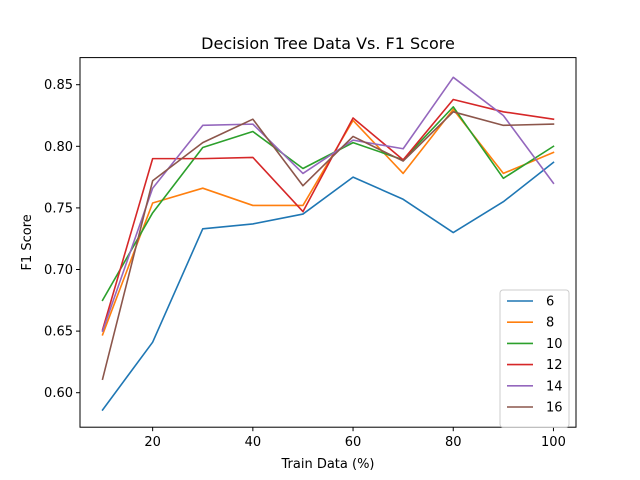 The width and height of the screenshot is (640, 480). I want to click on legend-box, so click(534, 358).